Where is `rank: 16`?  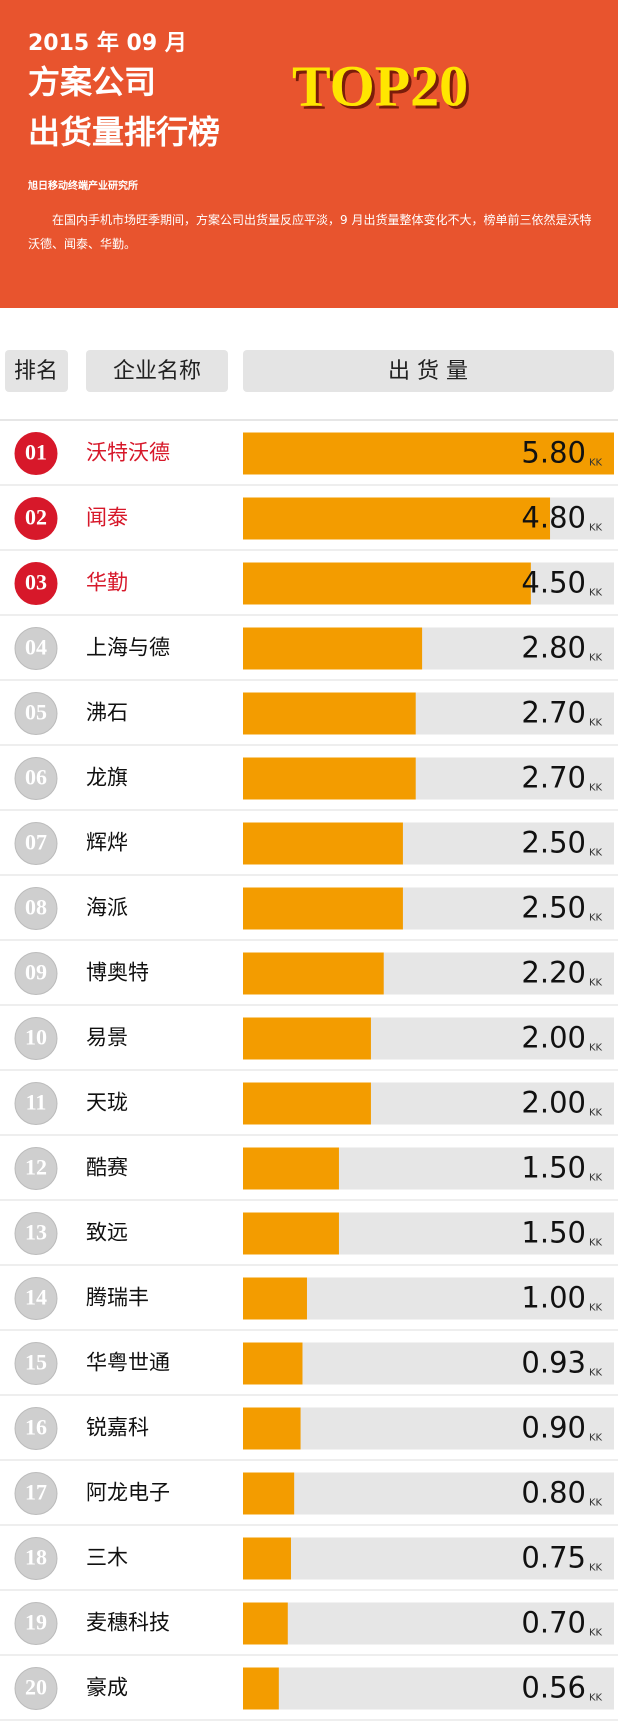
rank: 16 is located at coordinates (36, 1427).